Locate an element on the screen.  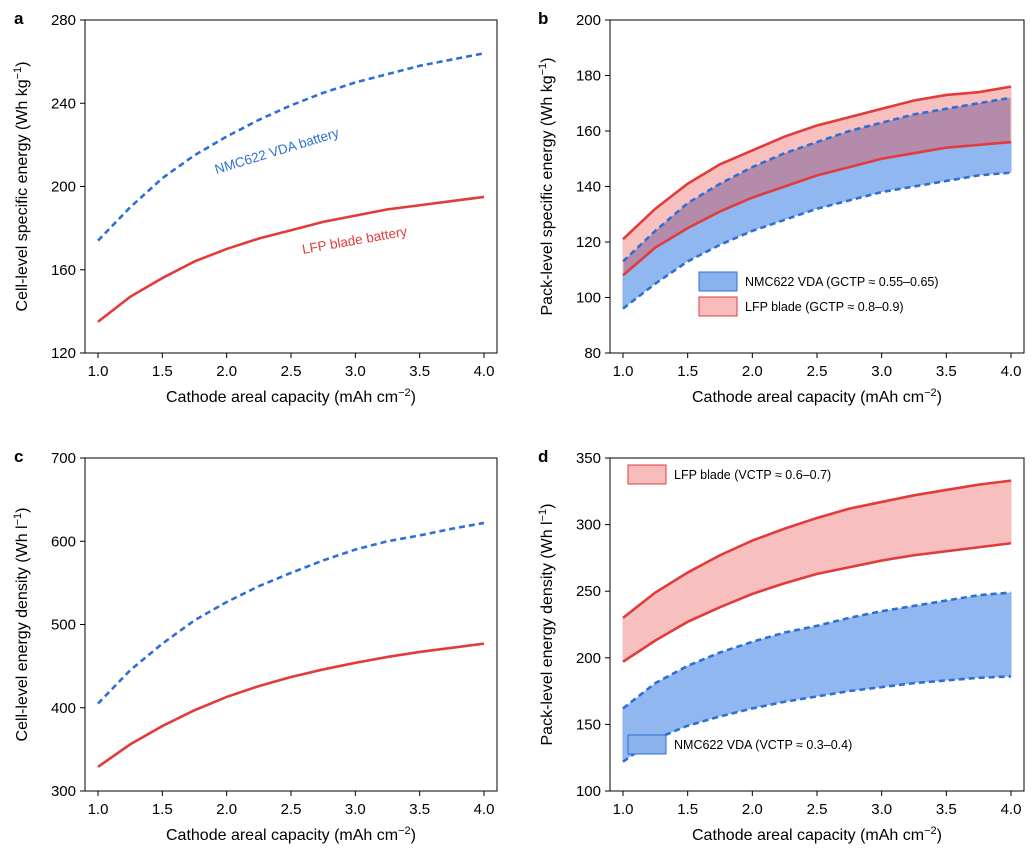
y-tick-label: 280 is located at coordinates (63, 20).